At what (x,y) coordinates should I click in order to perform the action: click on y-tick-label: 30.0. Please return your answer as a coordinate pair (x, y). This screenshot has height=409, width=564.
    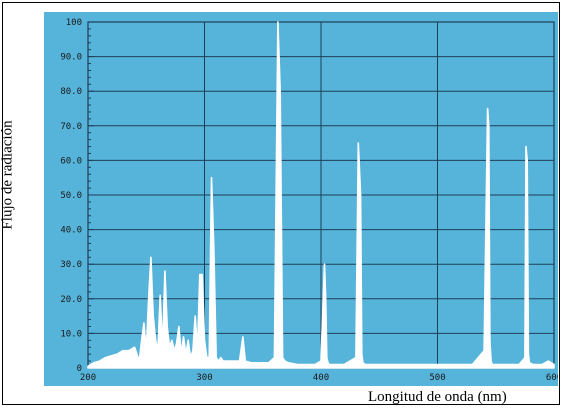
    Looking at the image, I should click on (71, 265).